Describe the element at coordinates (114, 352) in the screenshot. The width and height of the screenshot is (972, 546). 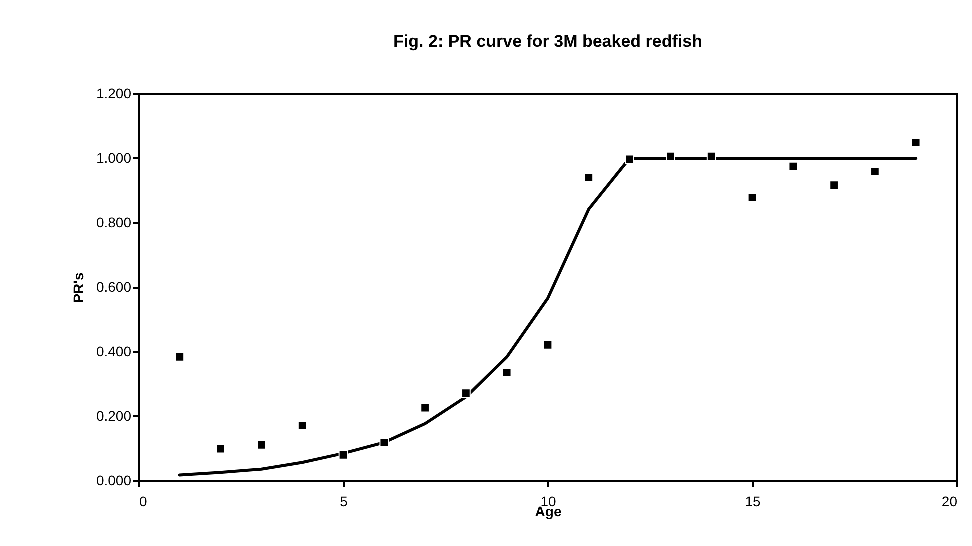
I see `y-tick-label: 0.400` at that location.